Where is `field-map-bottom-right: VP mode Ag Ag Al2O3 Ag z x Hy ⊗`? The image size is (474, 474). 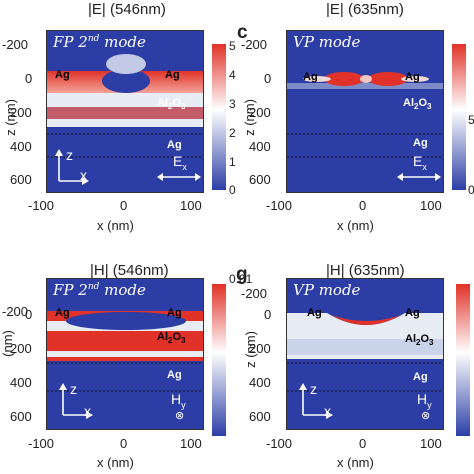
field-map-bottom-right: VP mode Ag Ag Al2O3 Ag z x Hy ⊗ is located at coordinates (365, 354).